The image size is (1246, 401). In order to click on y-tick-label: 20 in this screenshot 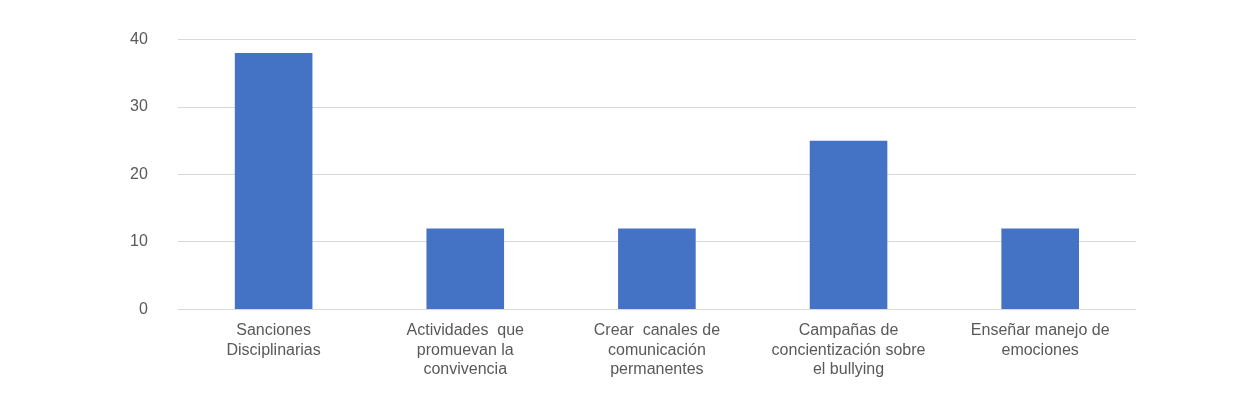, I will do `click(139, 173)`.